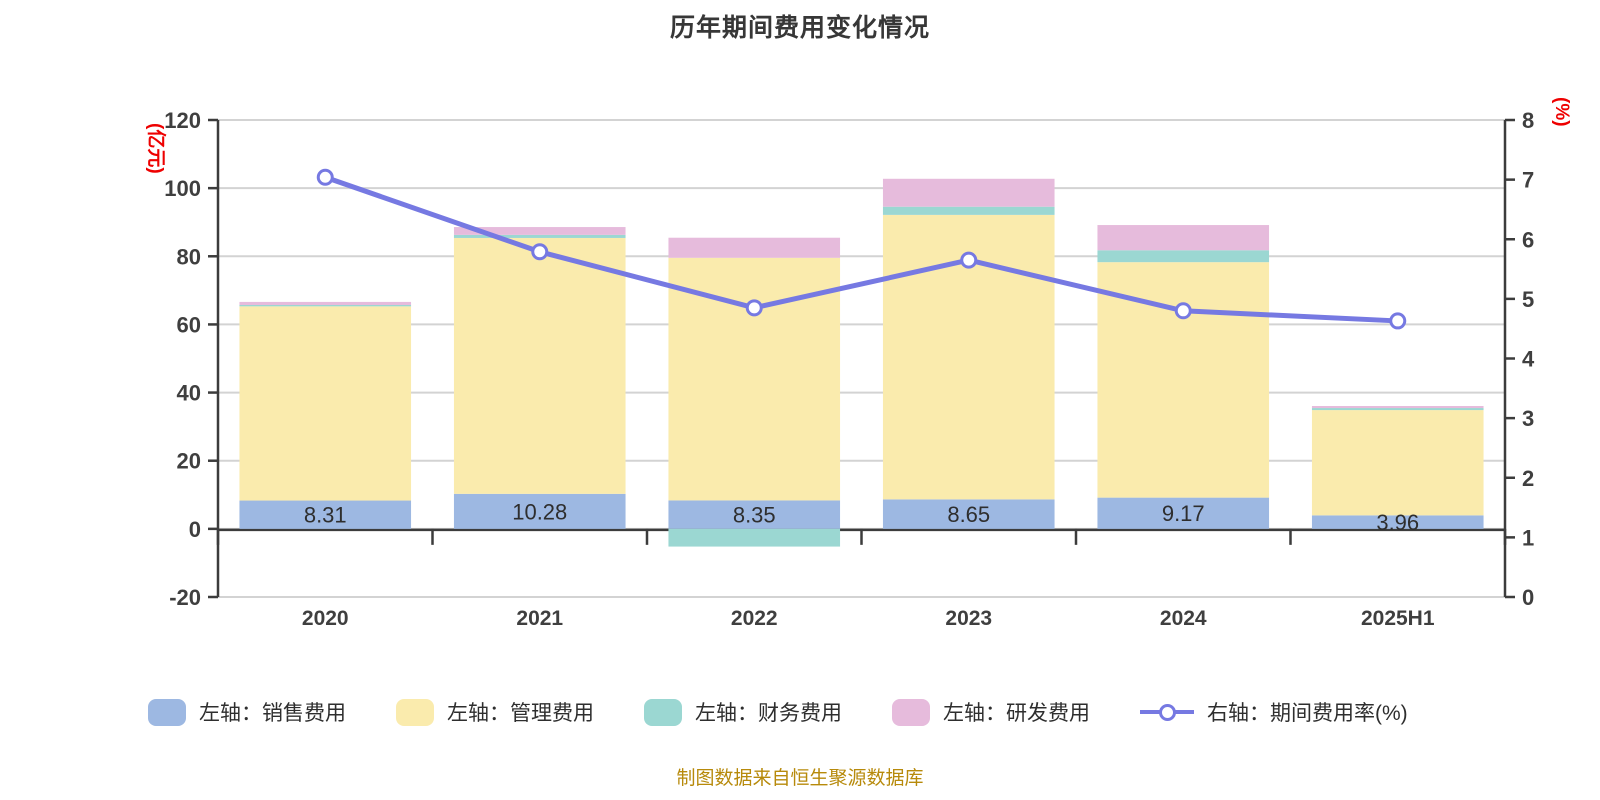 The height and width of the screenshot is (800, 1600). What do you see at coordinates (1528, 537) in the screenshot?
I see `svg-text: 1` at bounding box center [1528, 537].